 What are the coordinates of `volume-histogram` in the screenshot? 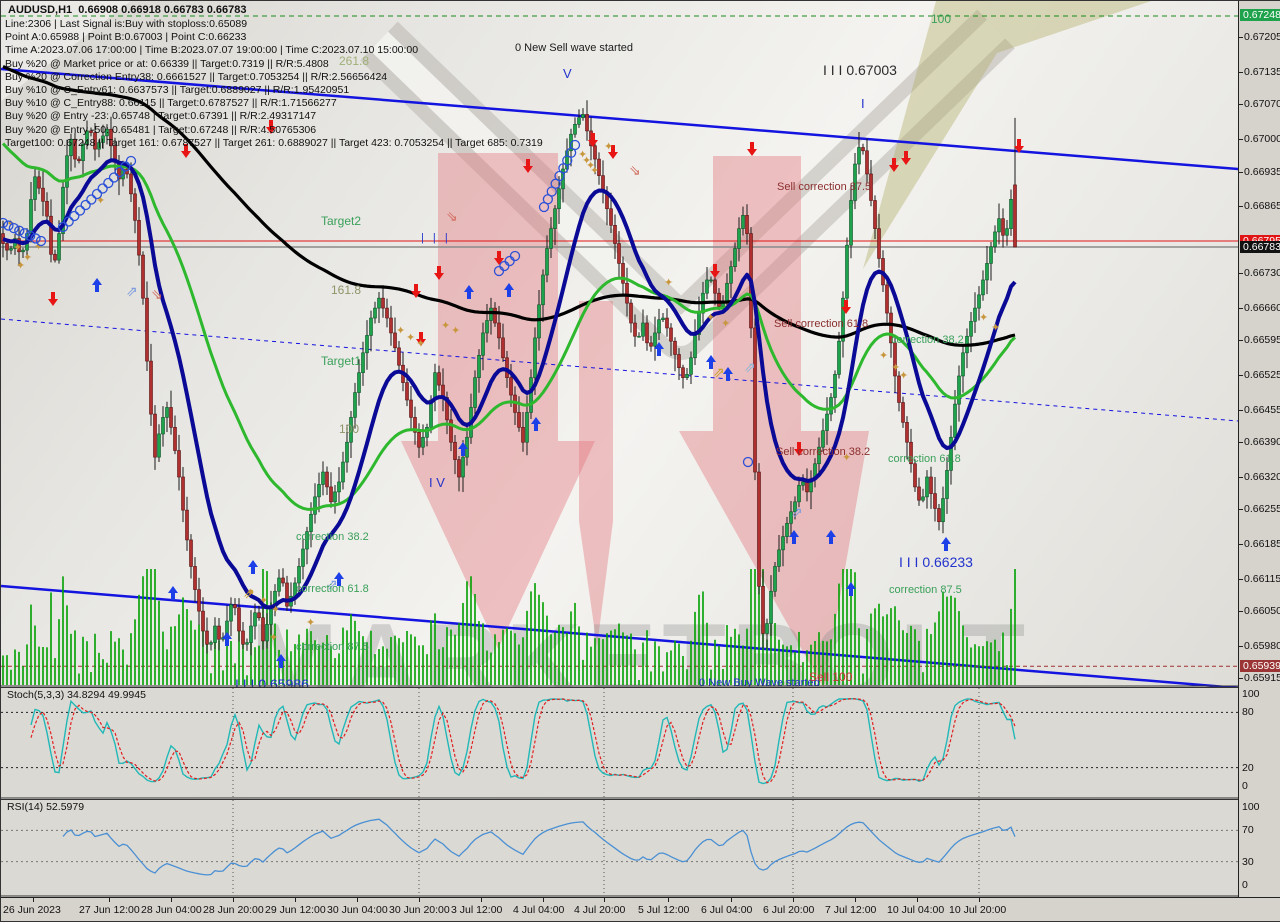 It's located at (509, 627).